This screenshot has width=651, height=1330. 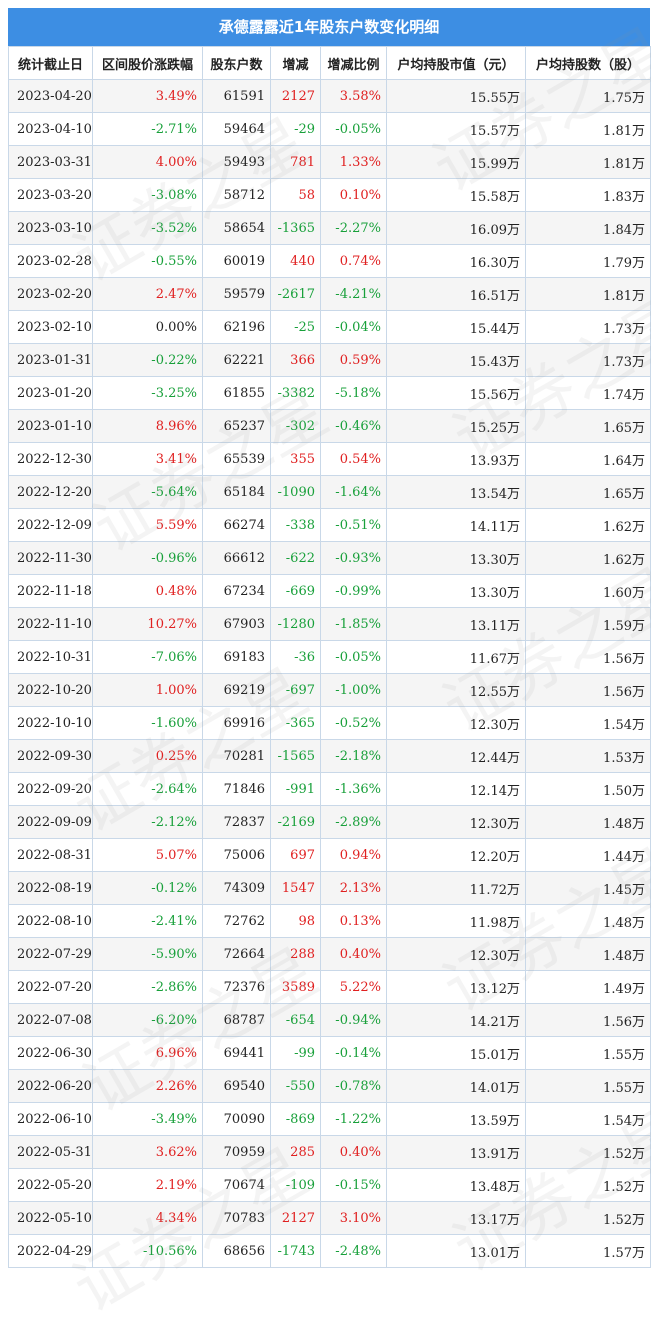 I want to click on holders-cell: 71846, so click(x=236, y=789).